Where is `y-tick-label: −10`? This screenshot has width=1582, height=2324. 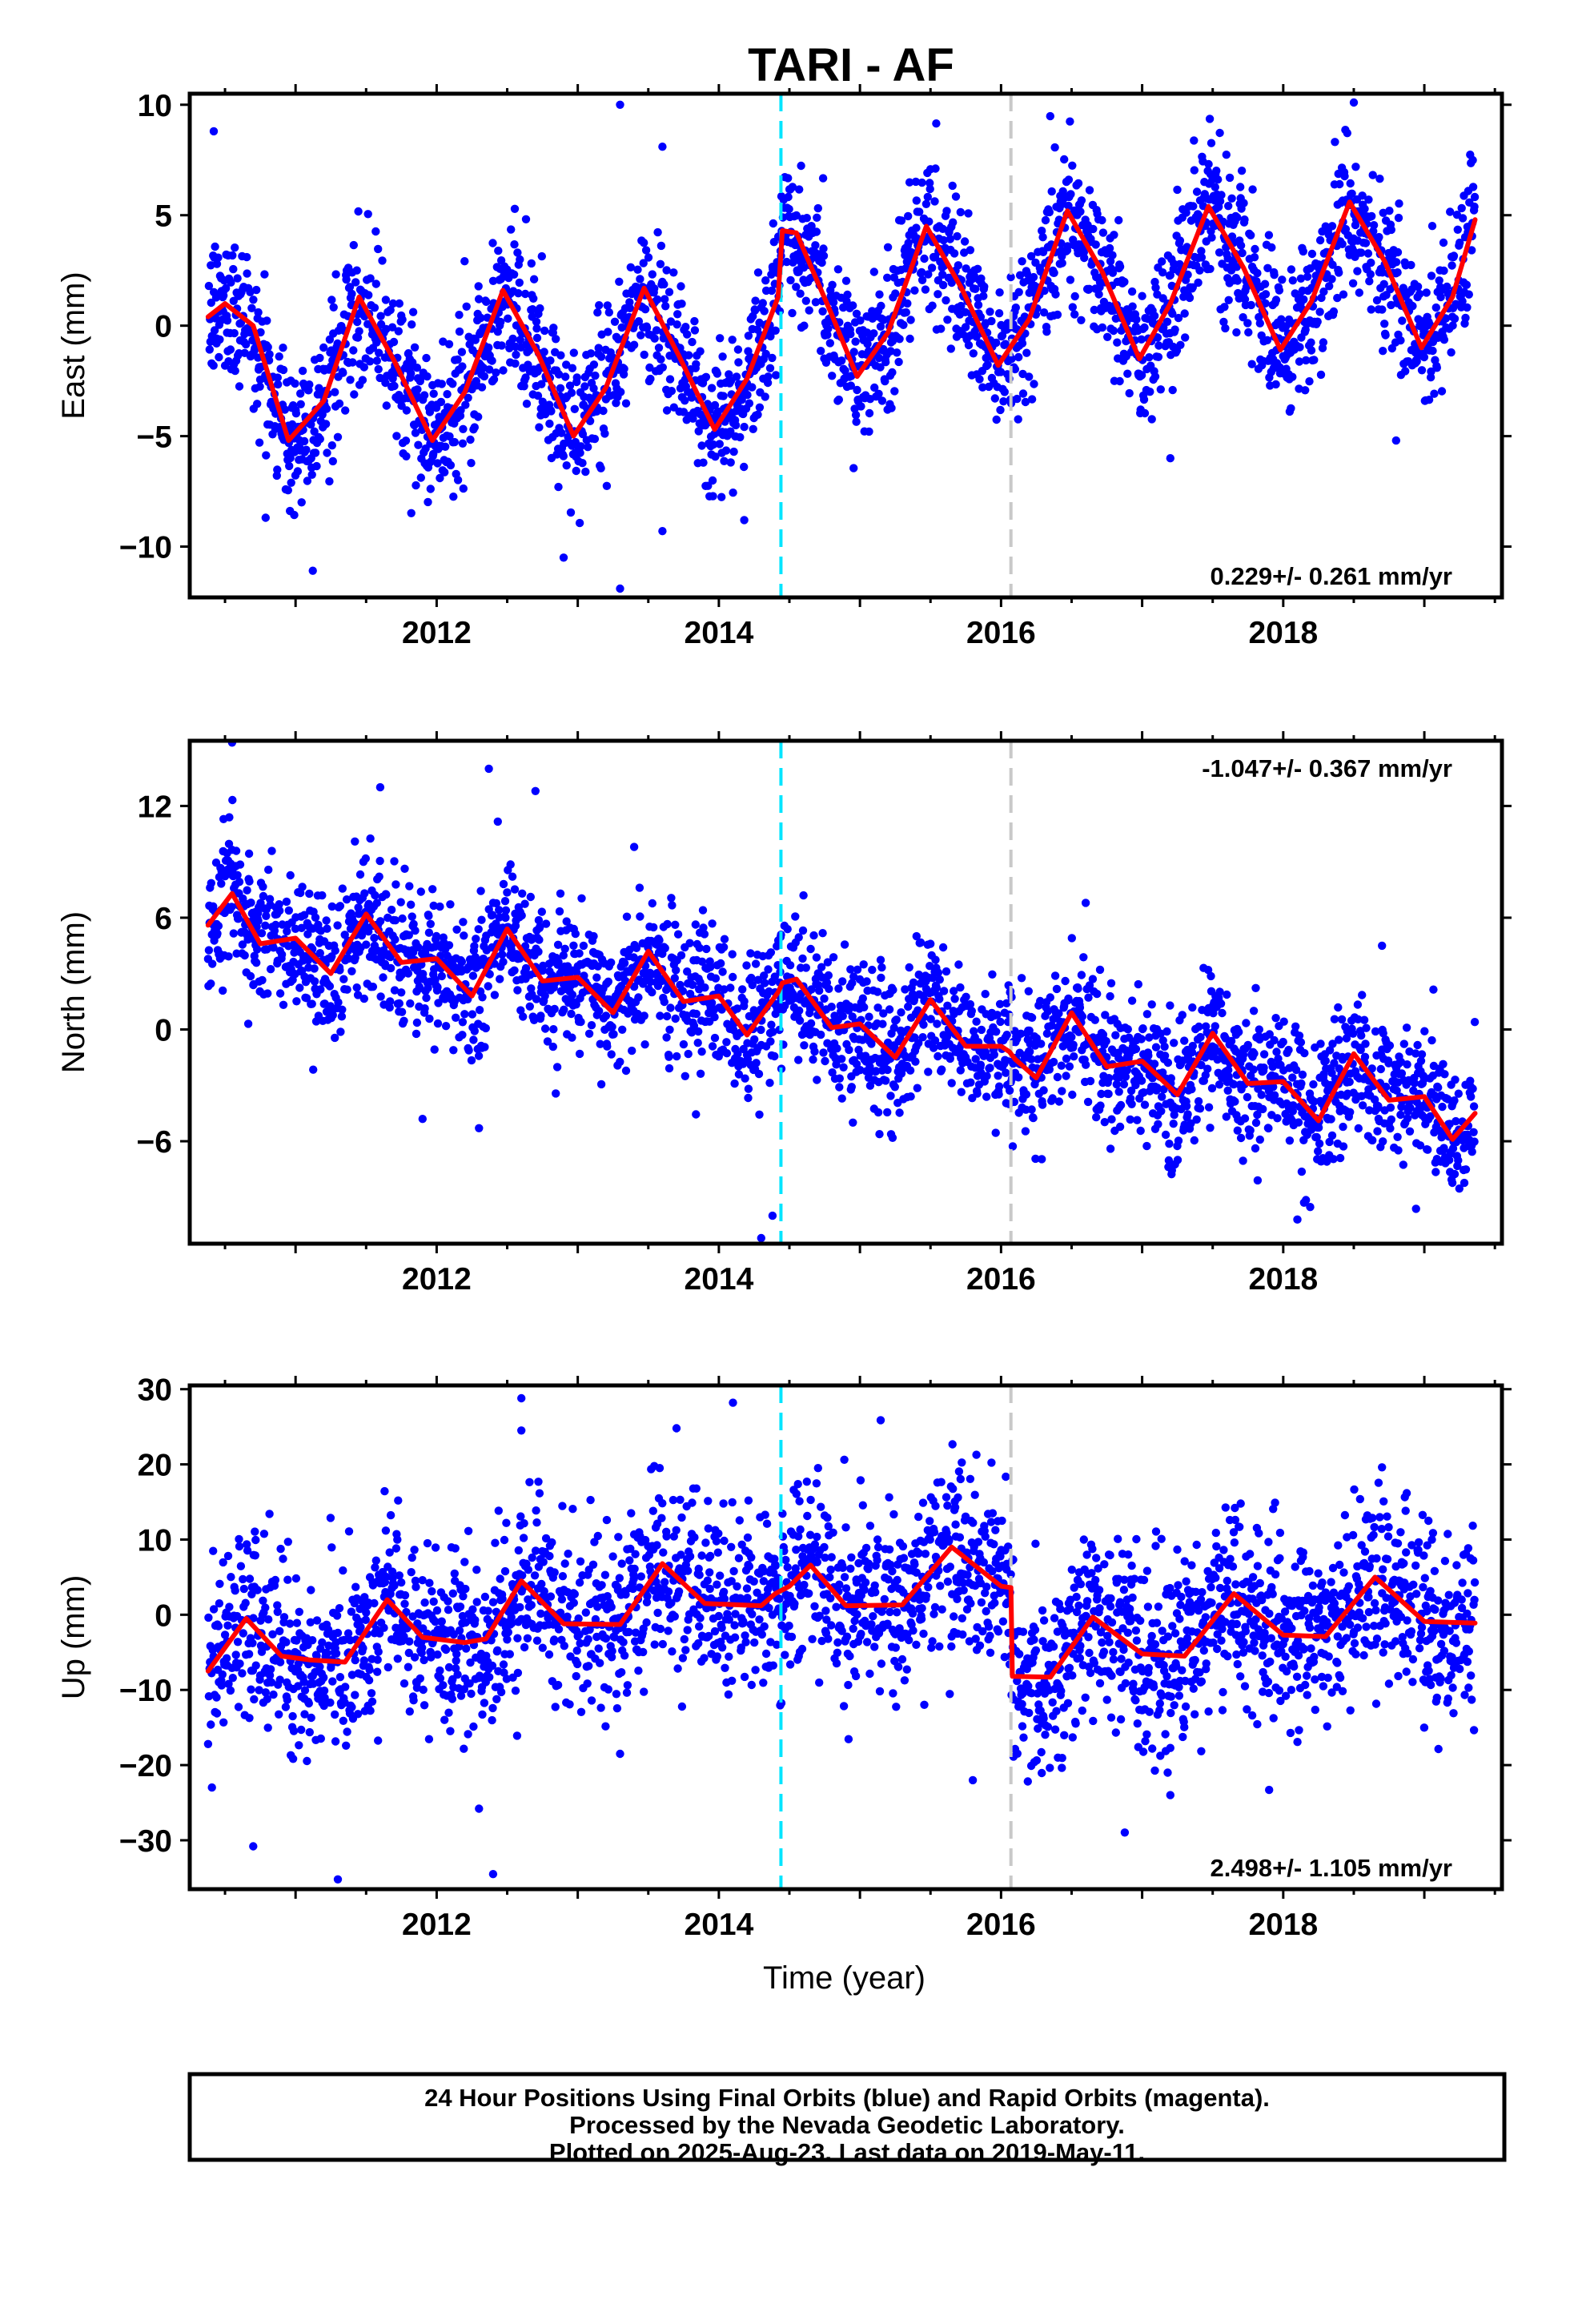
y-tick-label: −10 is located at coordinates (145, 548).